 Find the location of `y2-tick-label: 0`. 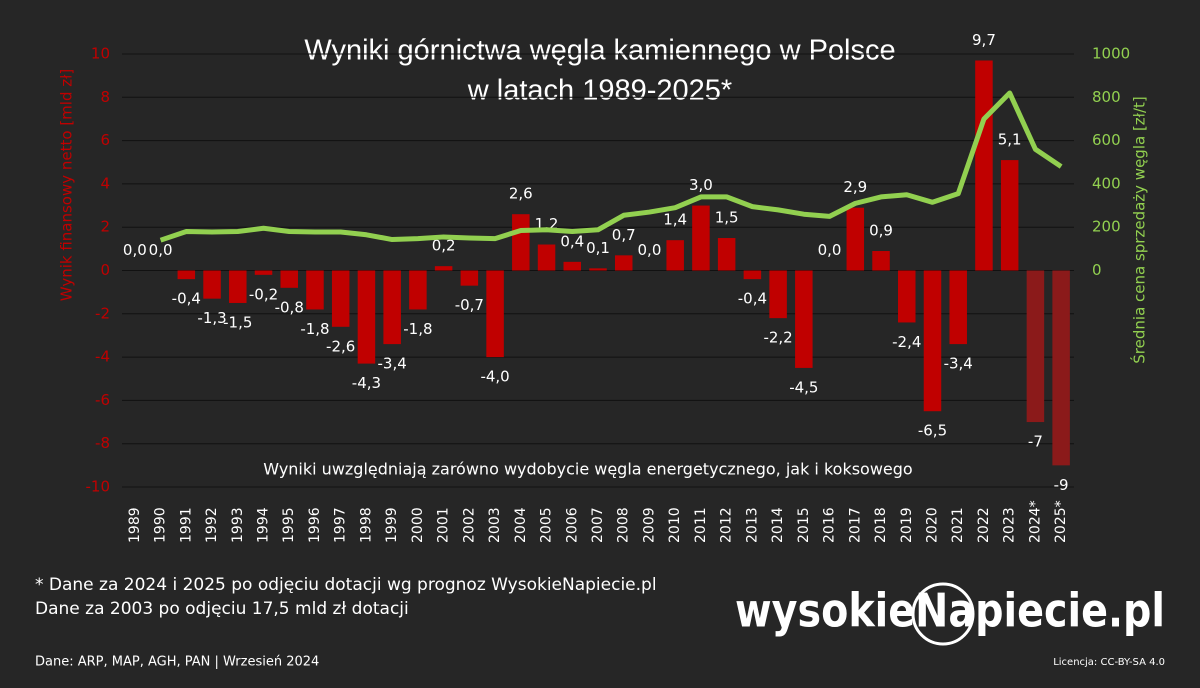

y2-tick-label: 0 is located at coordinates (1097, 270).